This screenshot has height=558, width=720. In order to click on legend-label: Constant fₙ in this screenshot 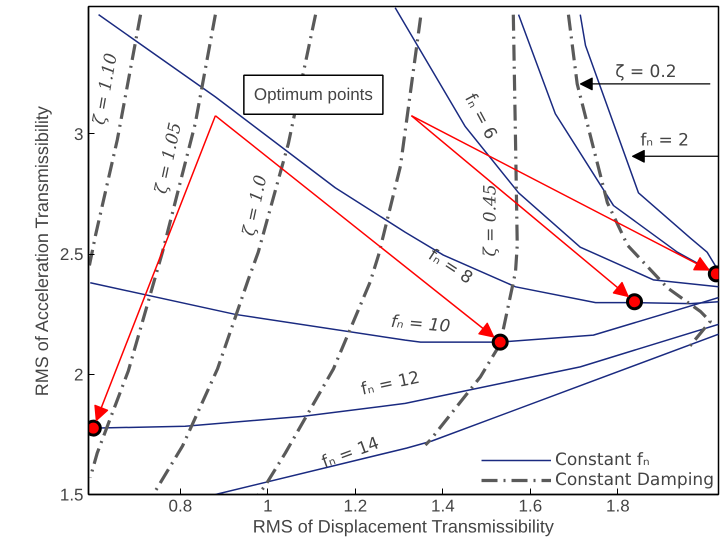, I will do `click(602, 460)`.